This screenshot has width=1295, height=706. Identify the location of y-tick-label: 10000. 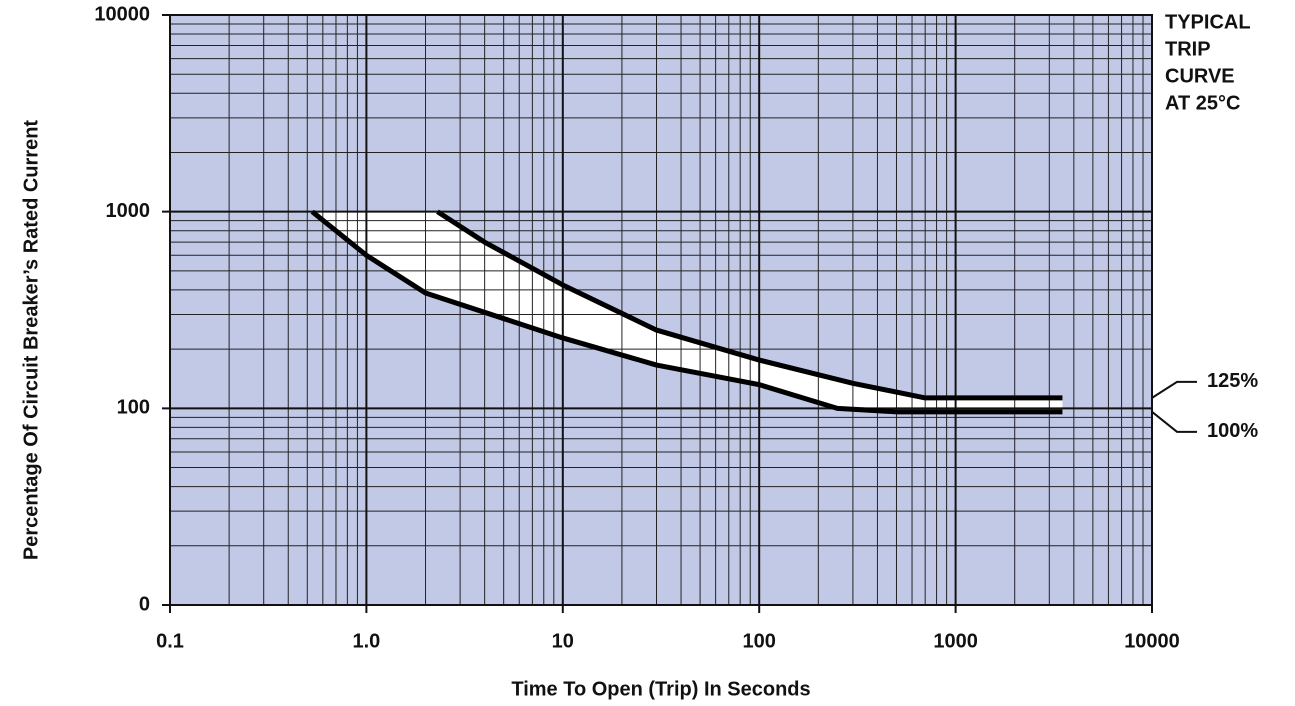
(122, 14).